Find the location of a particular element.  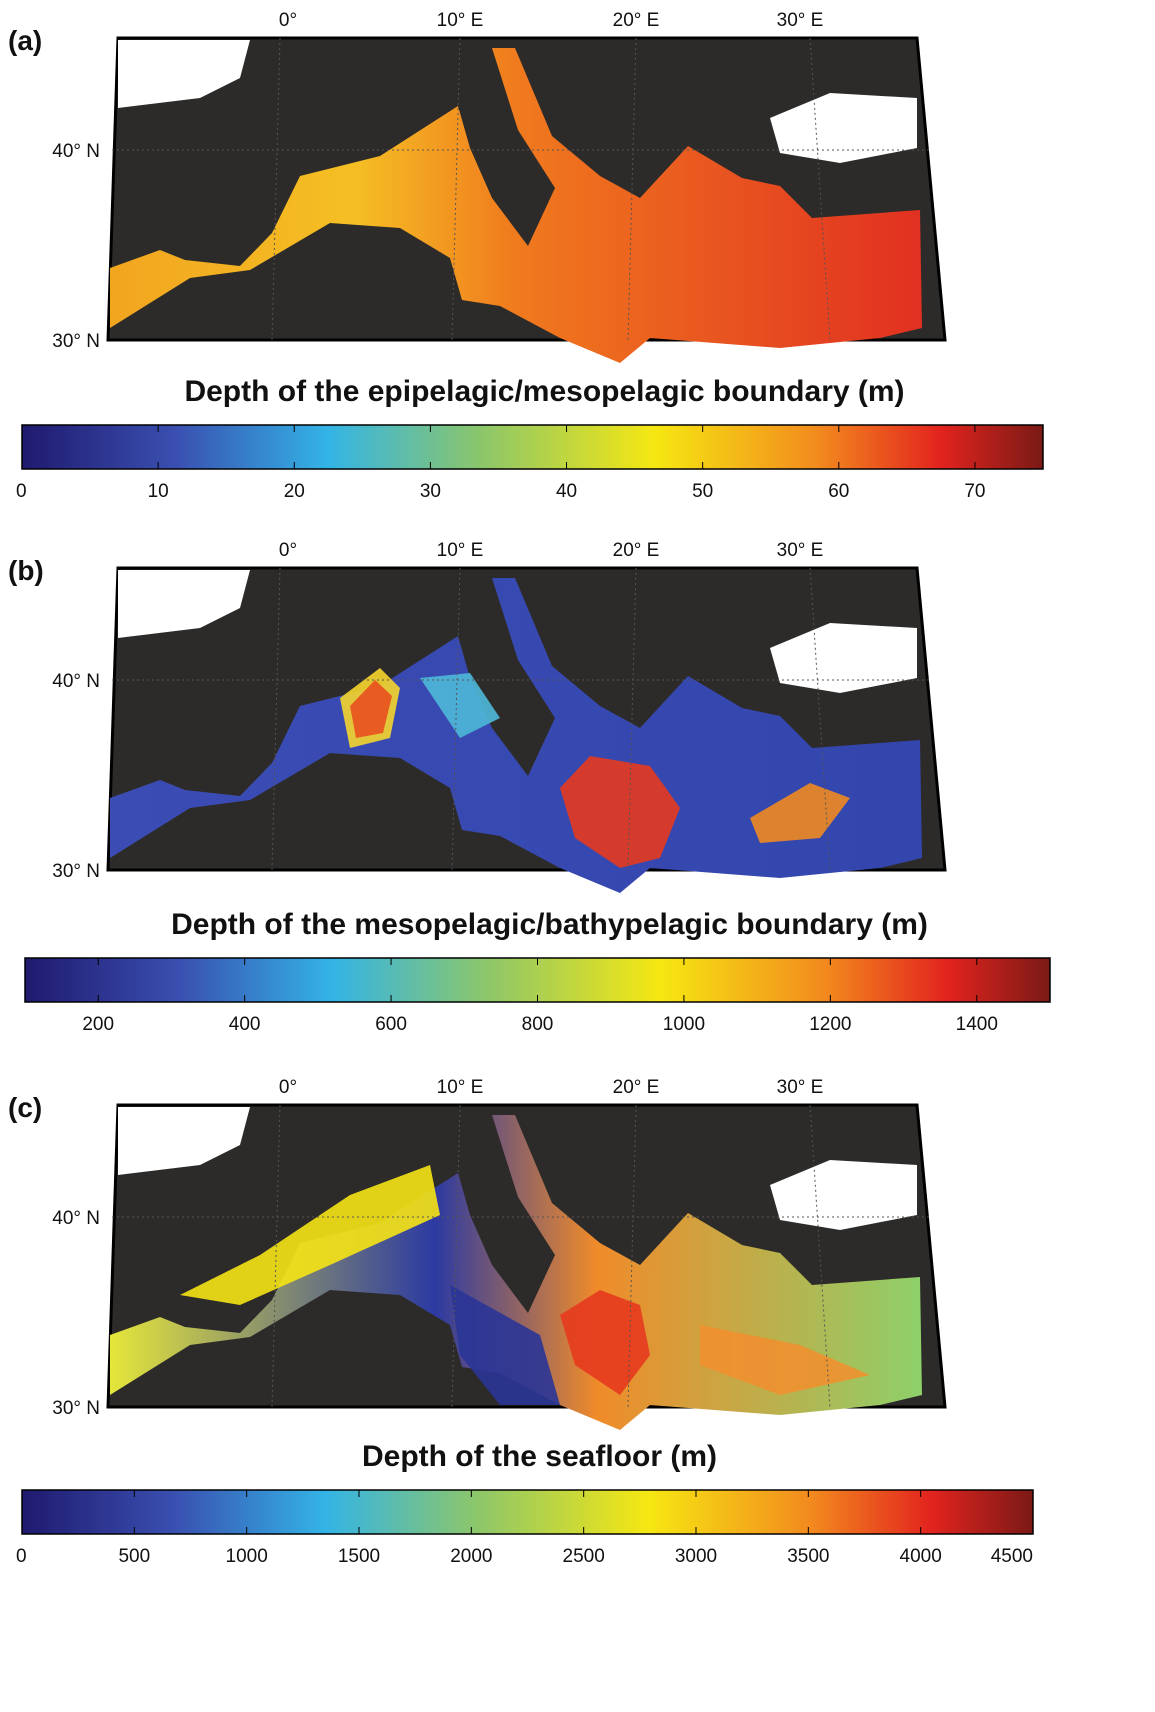

colorbar-tick-label: 1400 is located at coordinates (977, 1024).